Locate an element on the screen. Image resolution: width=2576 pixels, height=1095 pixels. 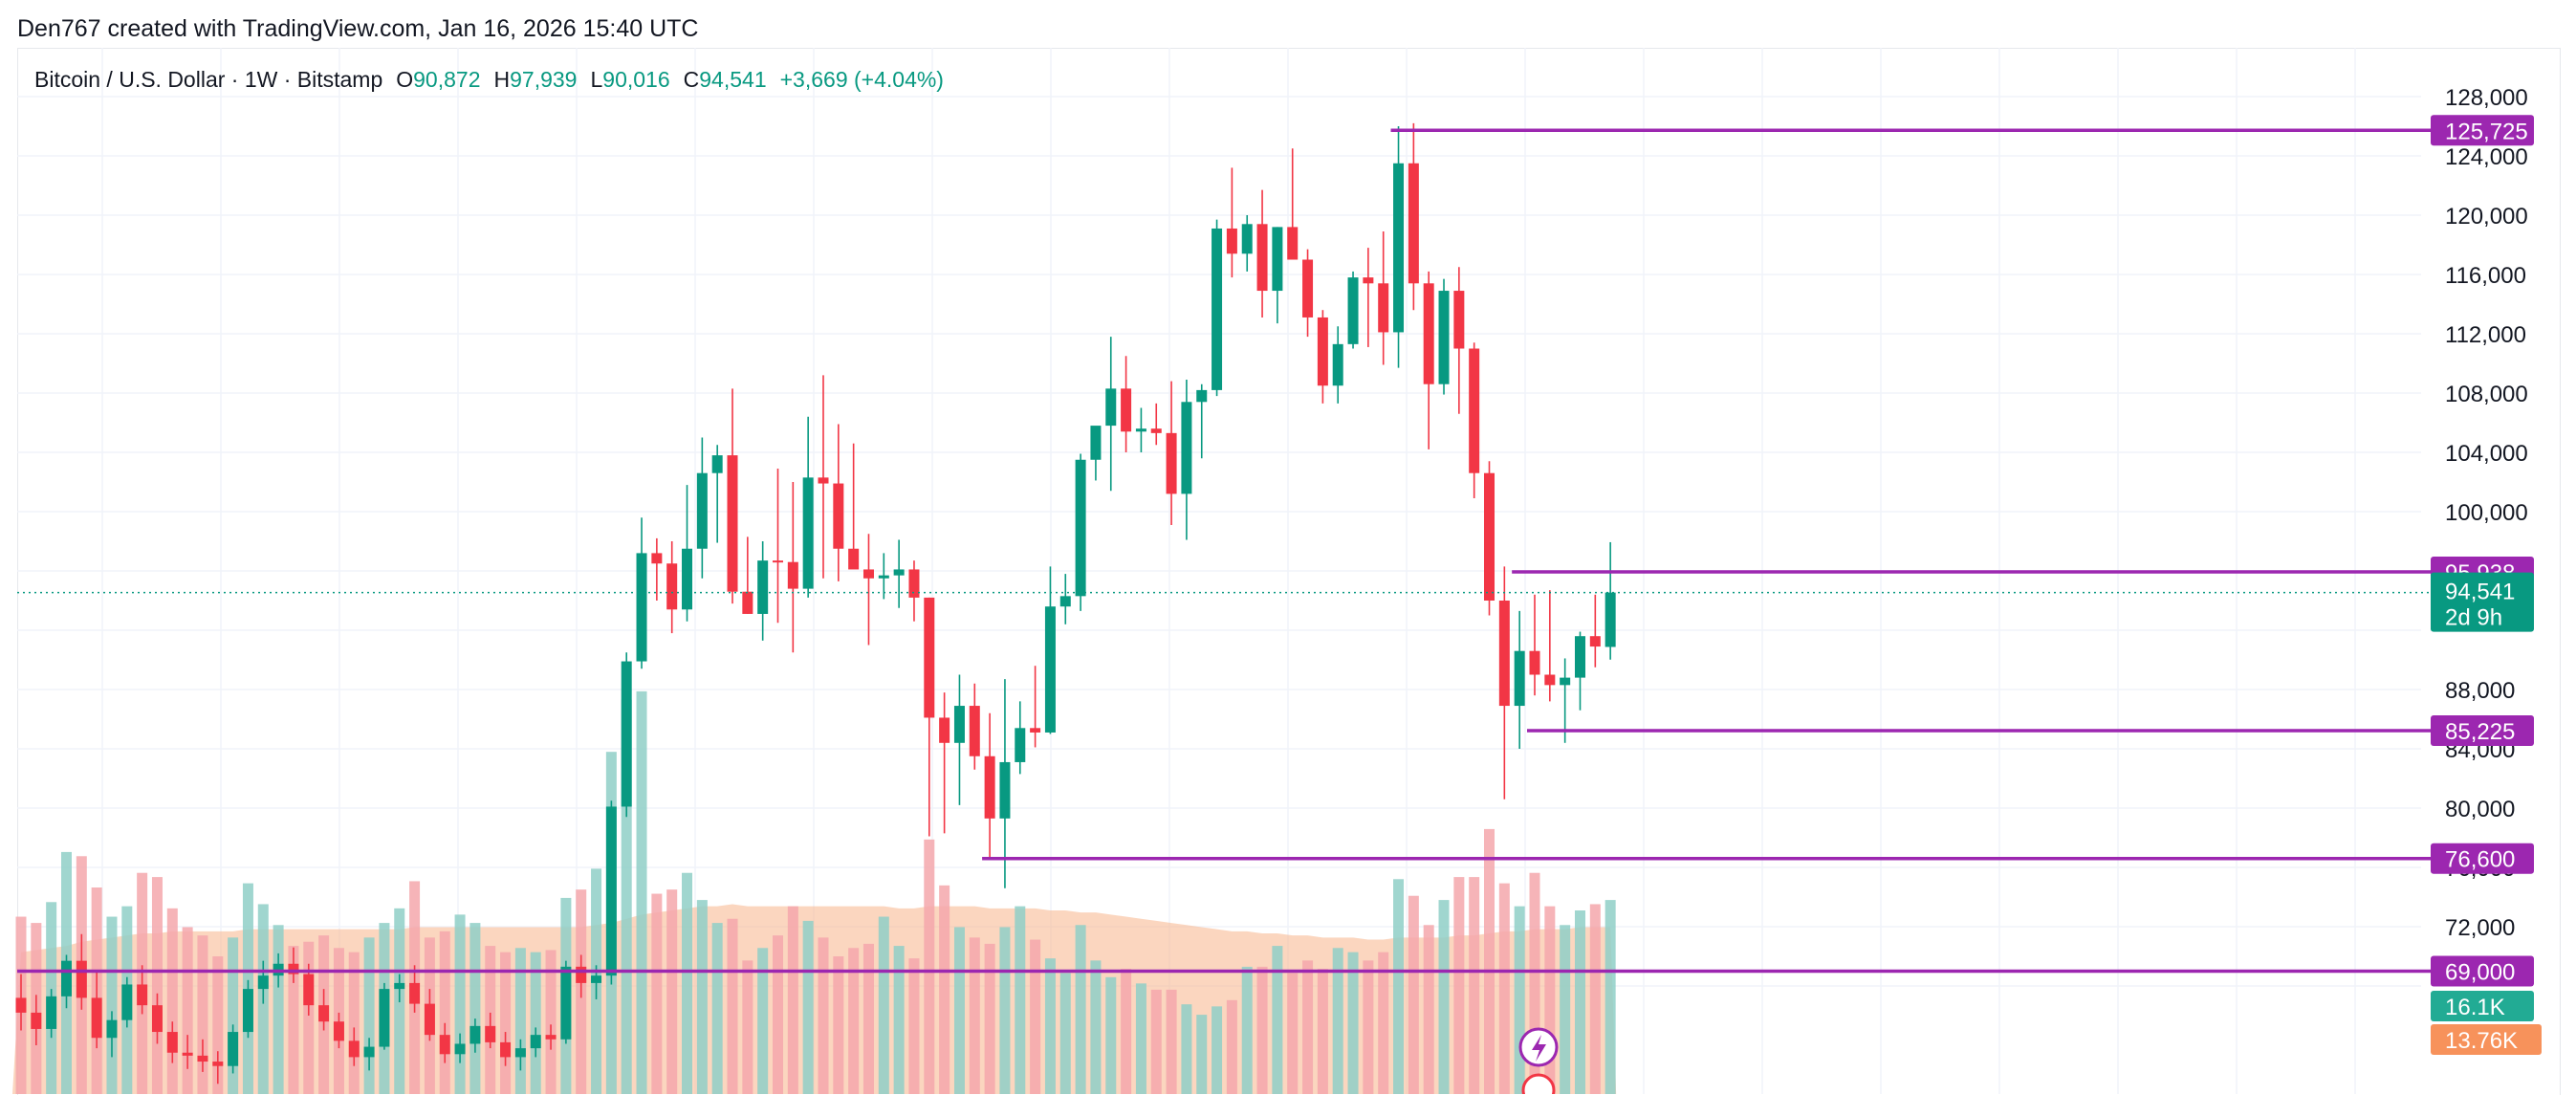
volume-tag: 13.76K is located at coordinates (2486, 1039).